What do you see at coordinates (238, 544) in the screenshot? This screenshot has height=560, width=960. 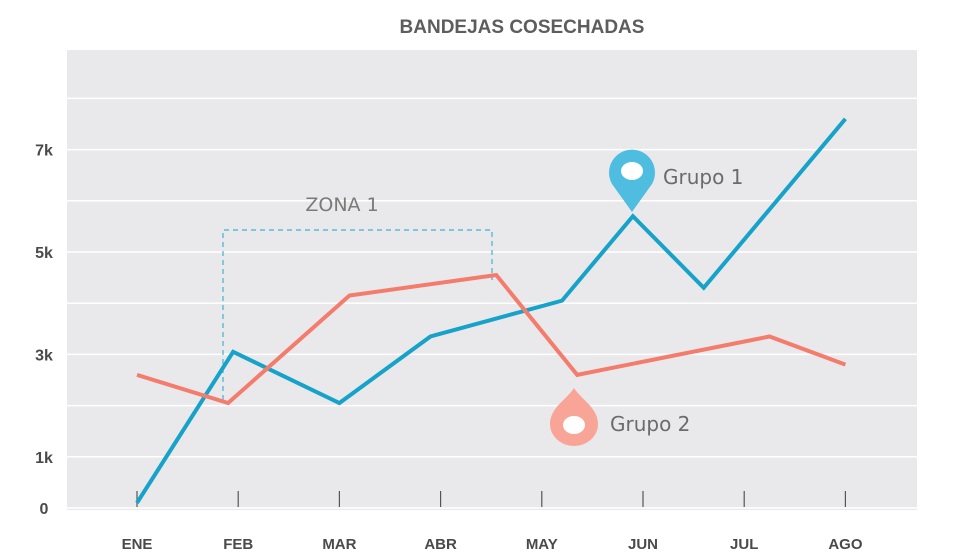 I see `x-tick-label: FEB` at bounding box center [238, 544].